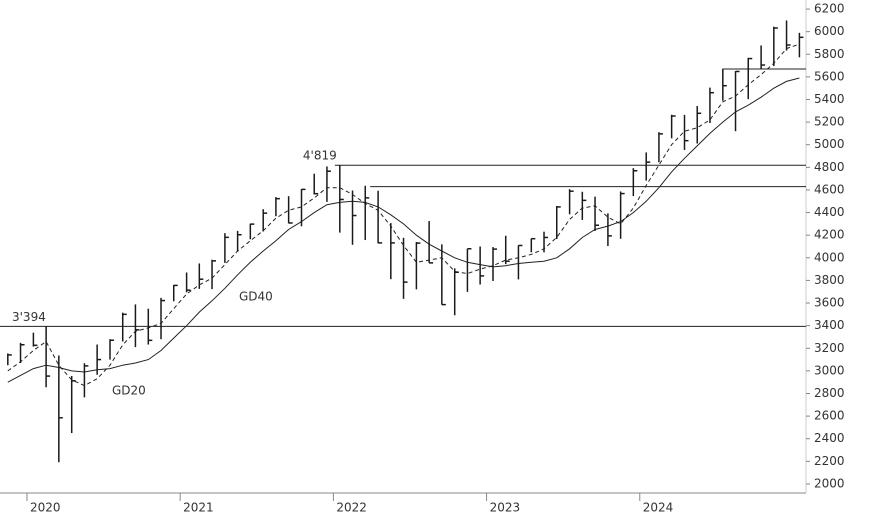 The width and height of the screenshot is (874, 515). What do you see at coordinates (829, 99) in the screenshot?
I see `y-tick-label: 5400` at bounding box center [829, 99].